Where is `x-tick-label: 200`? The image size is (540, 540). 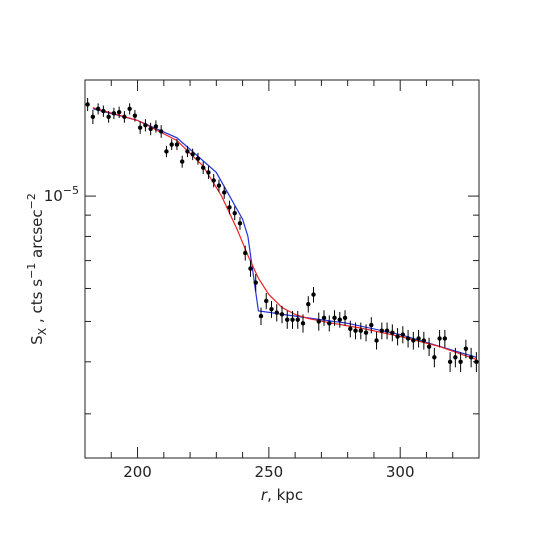 x-tick-label: 200 is located at coordinates (137, 472).